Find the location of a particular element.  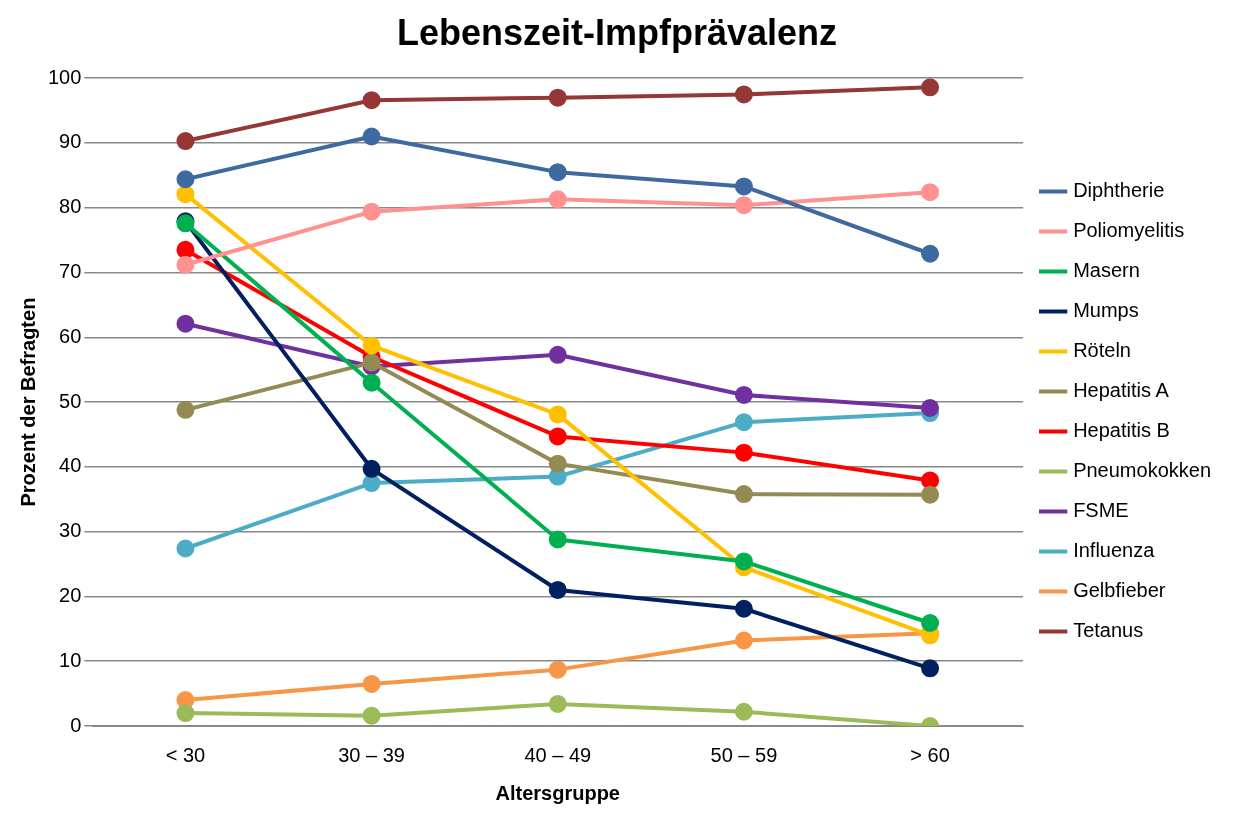

x-tick-label: < 30 is located at coordinates (185, 754).